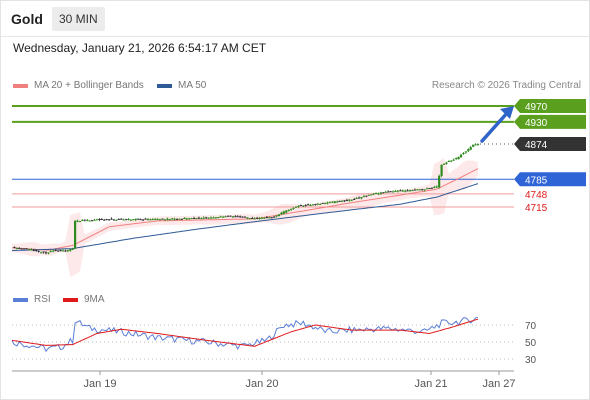  I want to click on legend-swatch-ma20, so click(20, 85).